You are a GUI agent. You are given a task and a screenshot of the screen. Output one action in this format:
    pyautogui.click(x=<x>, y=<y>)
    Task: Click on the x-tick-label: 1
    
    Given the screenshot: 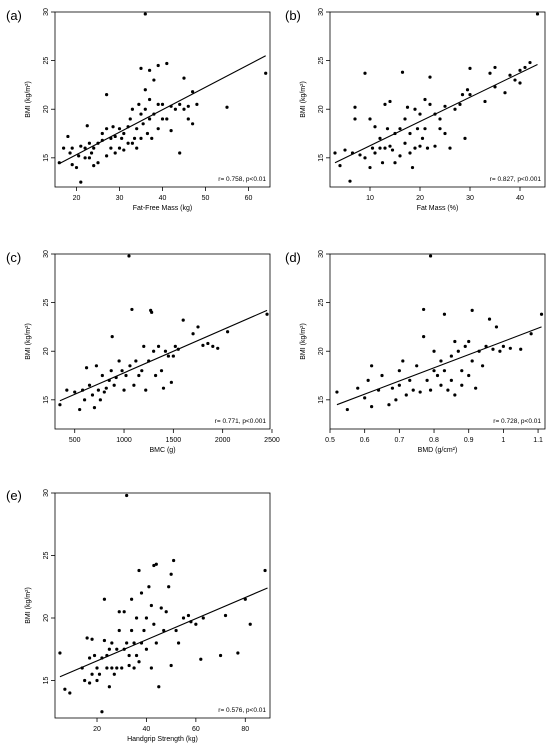 What is the action you would take?
    pyautogui.click(x=503, y=440)
    